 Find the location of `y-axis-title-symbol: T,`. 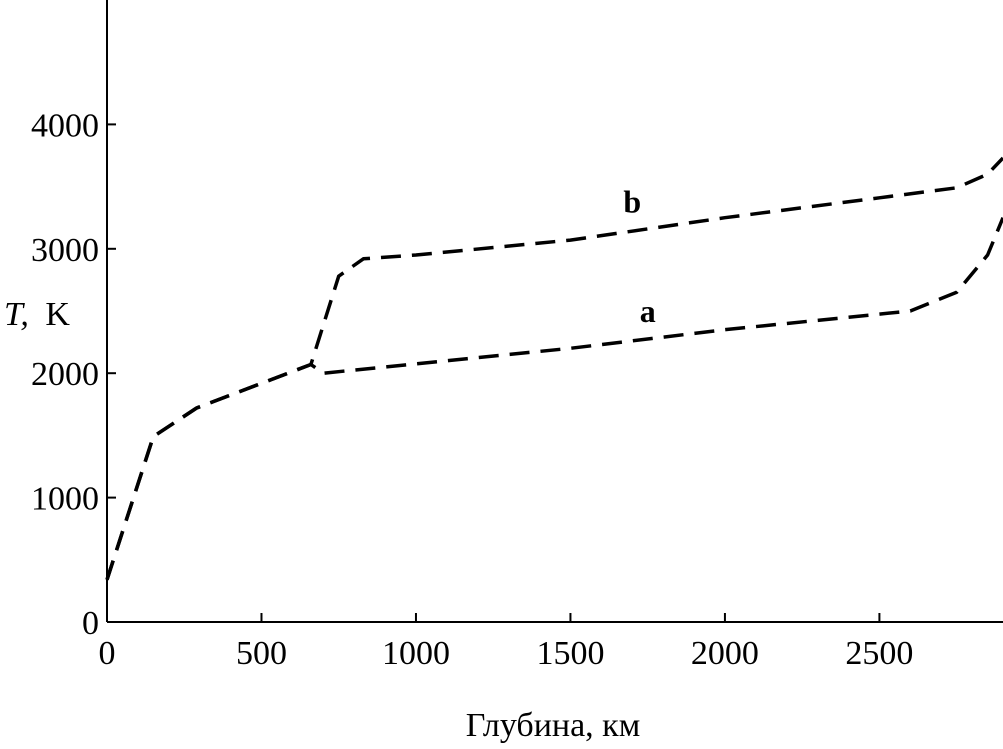

y-axis-title-symbol: T, is located at coordinates (16, 314).